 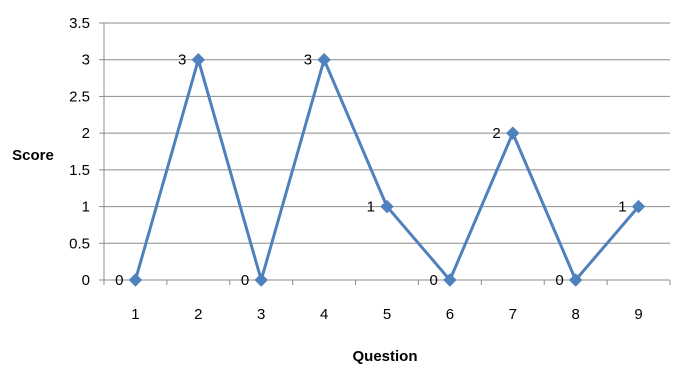 I want to click on y-tick-label: 0, so click(x=86, y=280).